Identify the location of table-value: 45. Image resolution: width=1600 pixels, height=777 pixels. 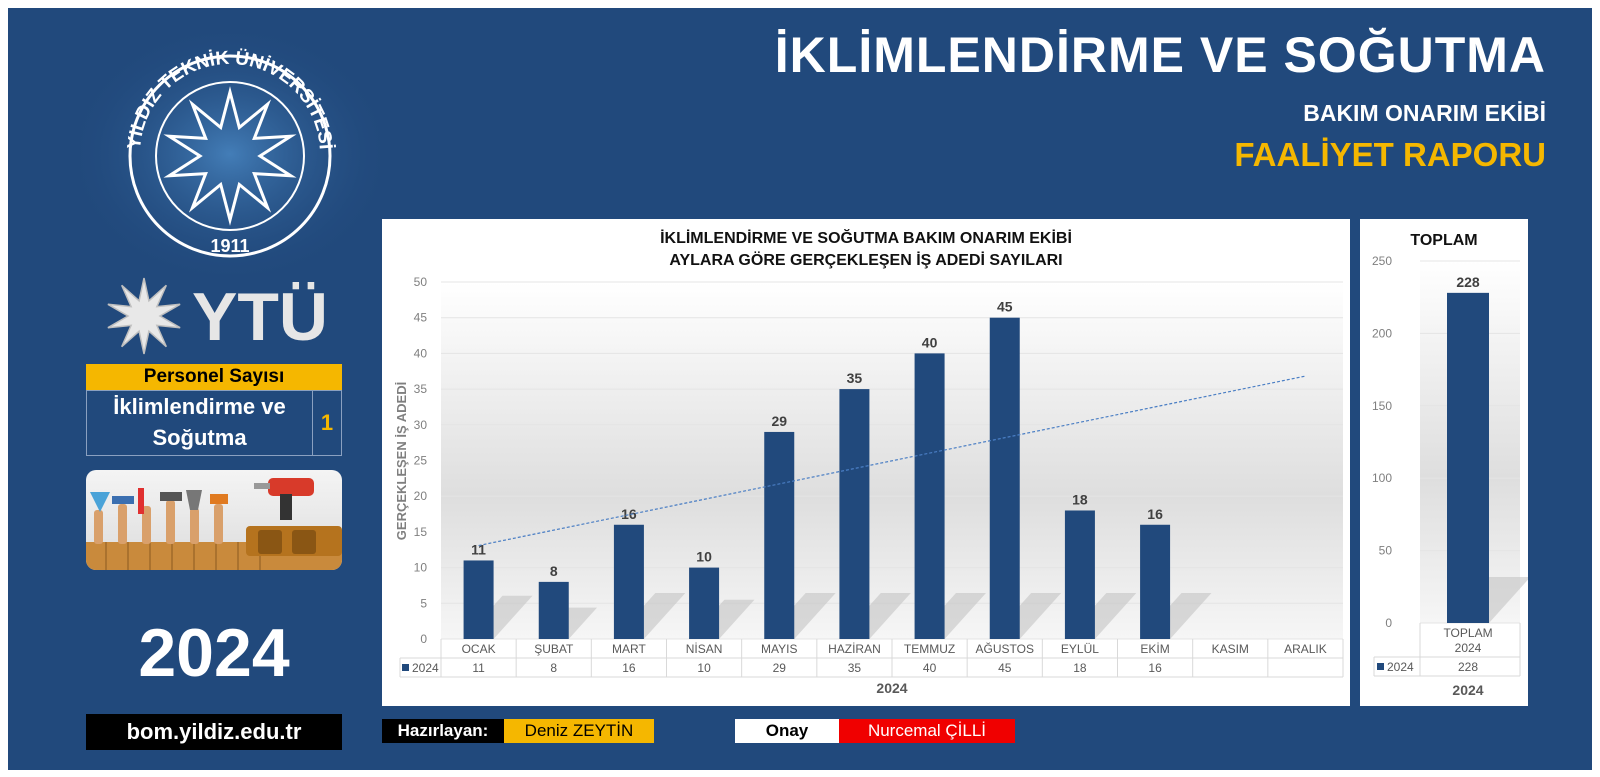
(1005, 668).